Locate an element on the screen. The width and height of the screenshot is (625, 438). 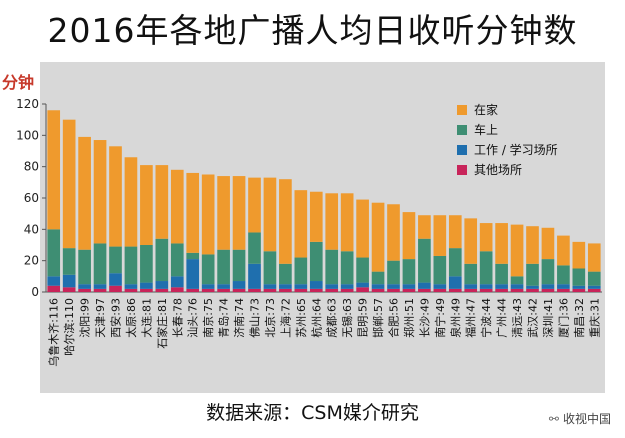
x-tick-label: 苏州:65 is located at coordinates (301, 318).